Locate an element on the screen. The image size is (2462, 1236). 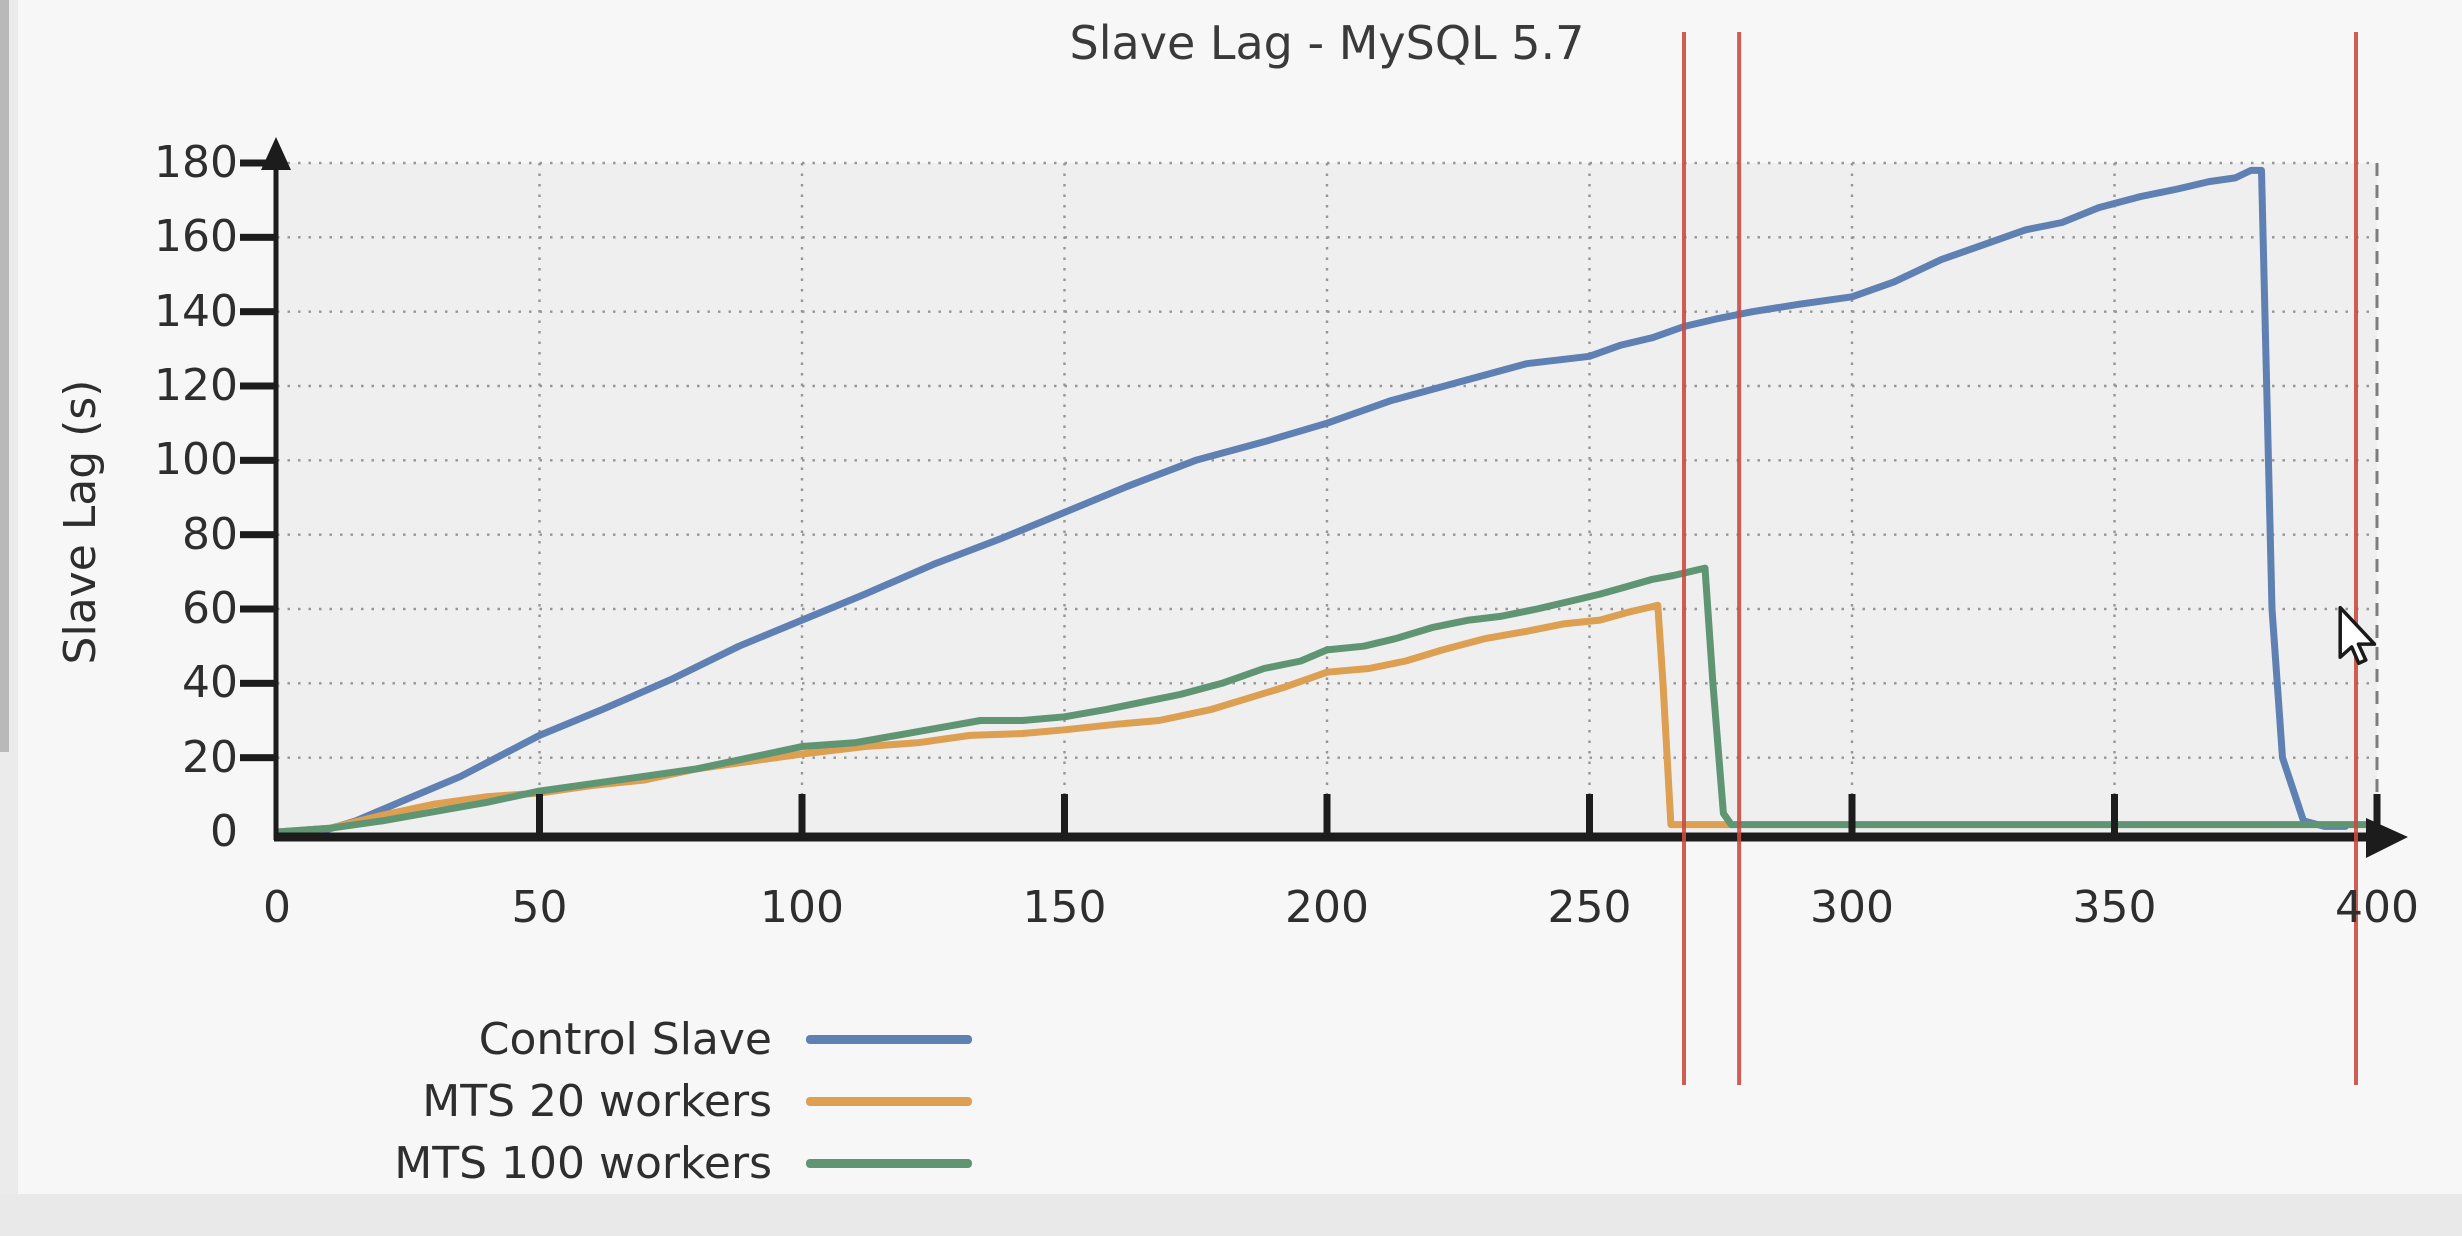
x-tick-label: 400 is located at coordinates (2377, 907).